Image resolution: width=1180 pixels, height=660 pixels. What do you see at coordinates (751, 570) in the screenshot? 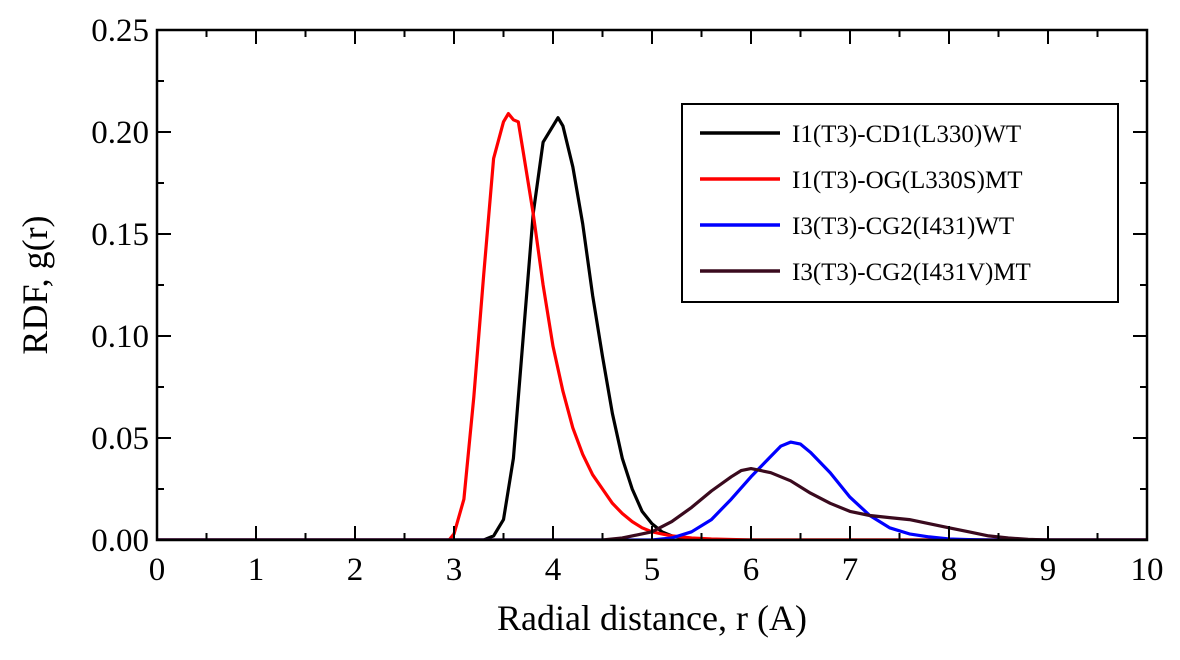
I see `x-tick-label: 6` at bounding box center [751, 570].